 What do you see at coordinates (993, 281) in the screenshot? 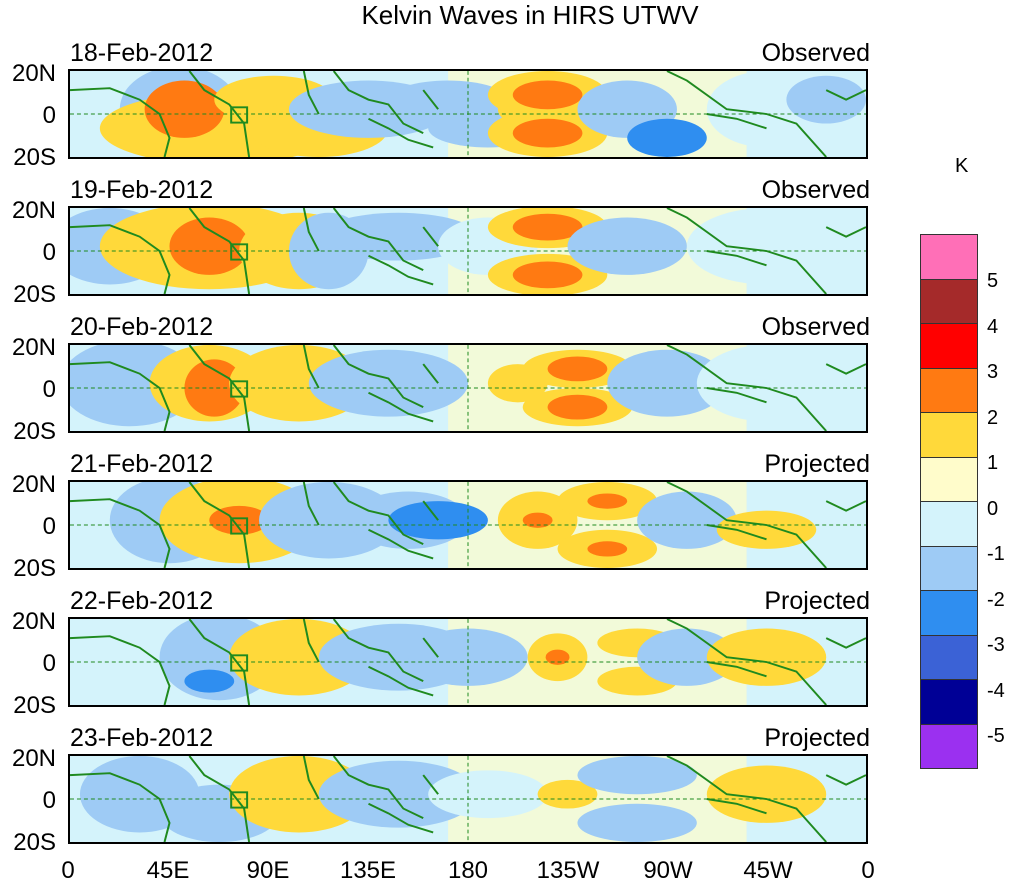
I see `colorbar-label: 5` at bounding box center [993, 281].